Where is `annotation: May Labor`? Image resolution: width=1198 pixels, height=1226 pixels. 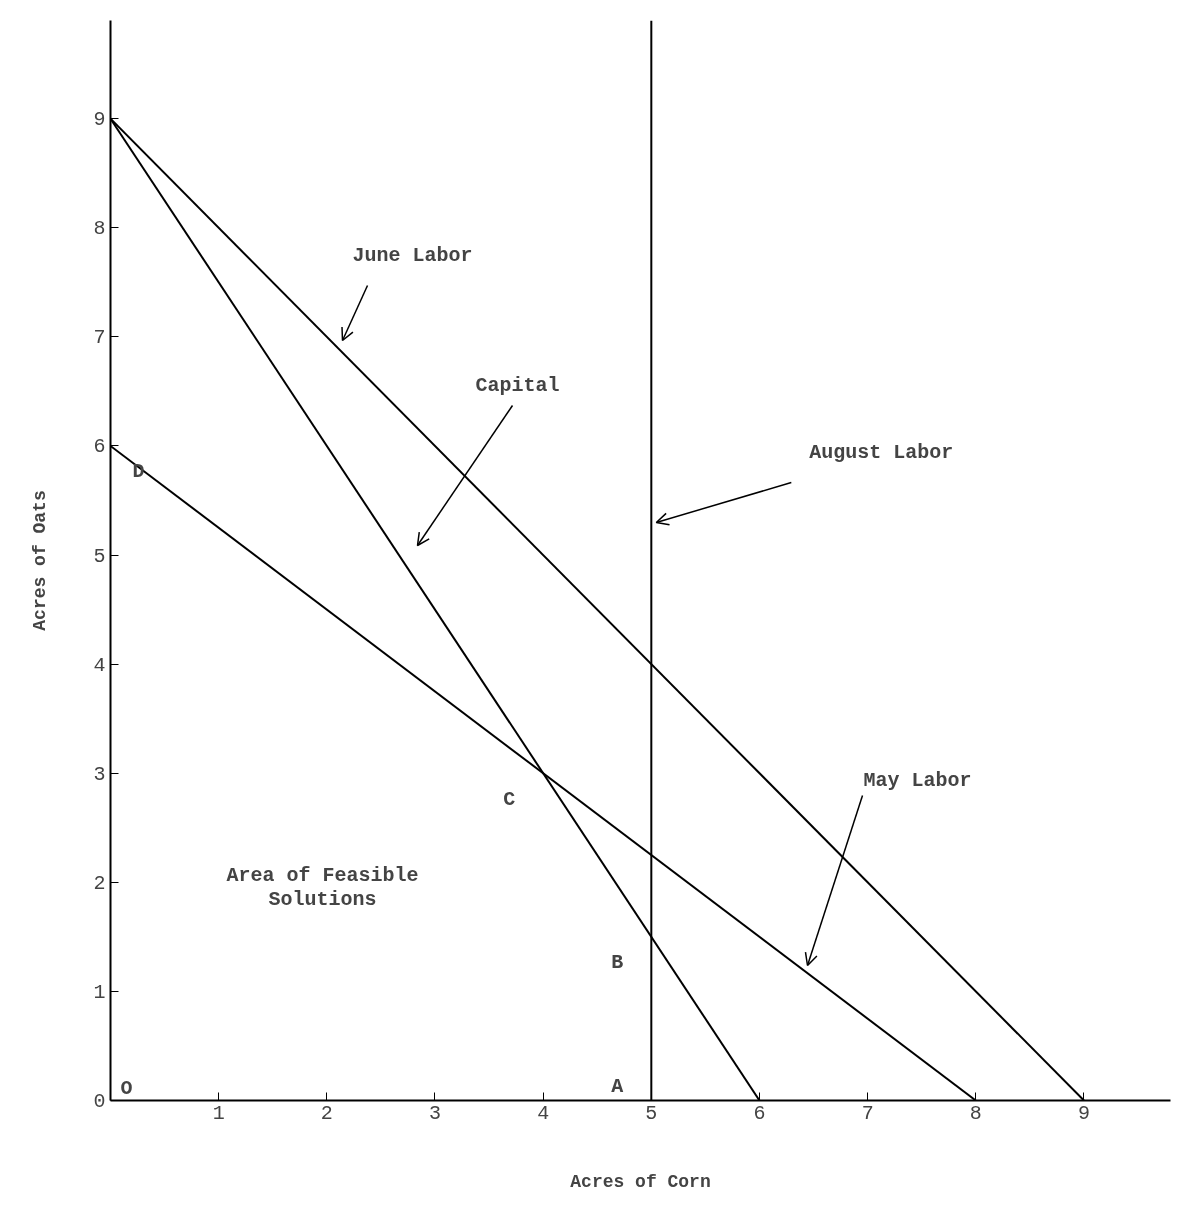 annotation: May Labor is located at coordinates (917, 780).